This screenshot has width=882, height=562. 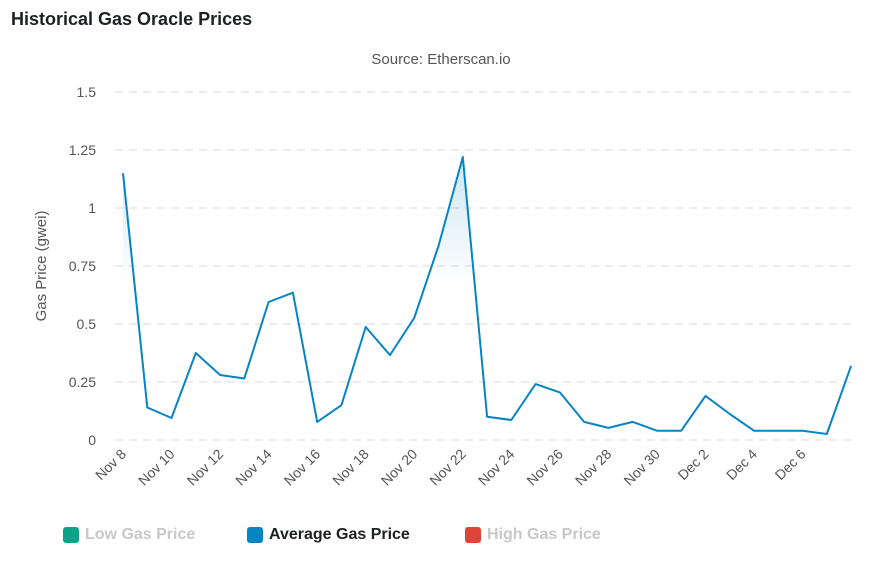 I want to click on y-tick-label: 0.25, so click(x=82, y=382).